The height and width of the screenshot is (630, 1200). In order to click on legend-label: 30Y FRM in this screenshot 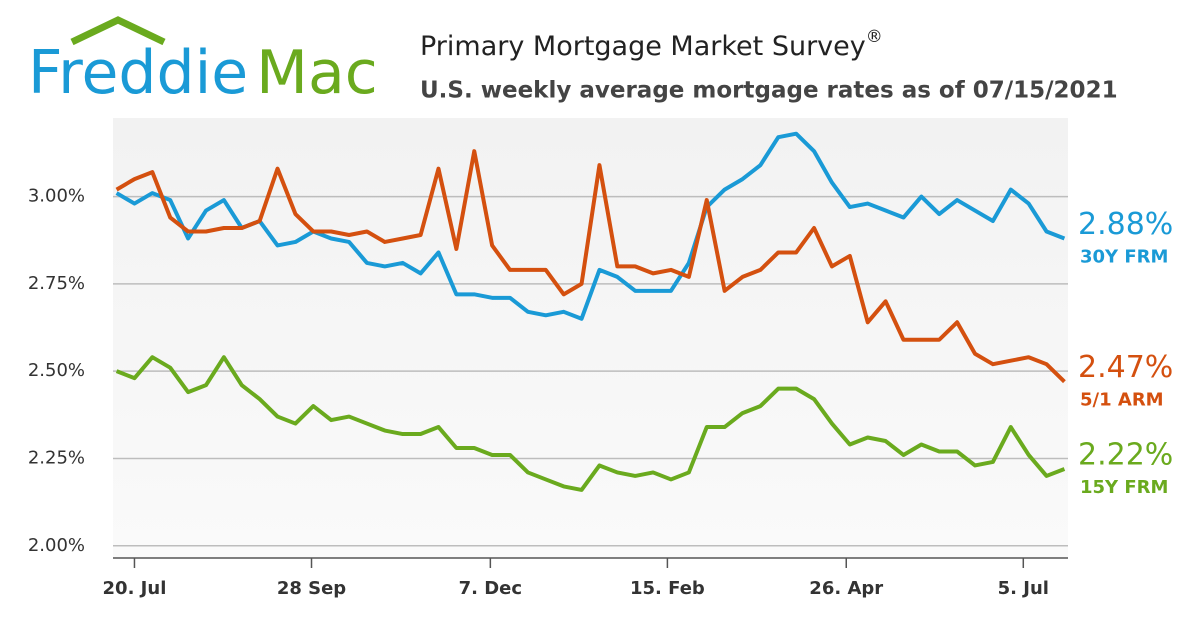, I will do `click(1124, 256)`.